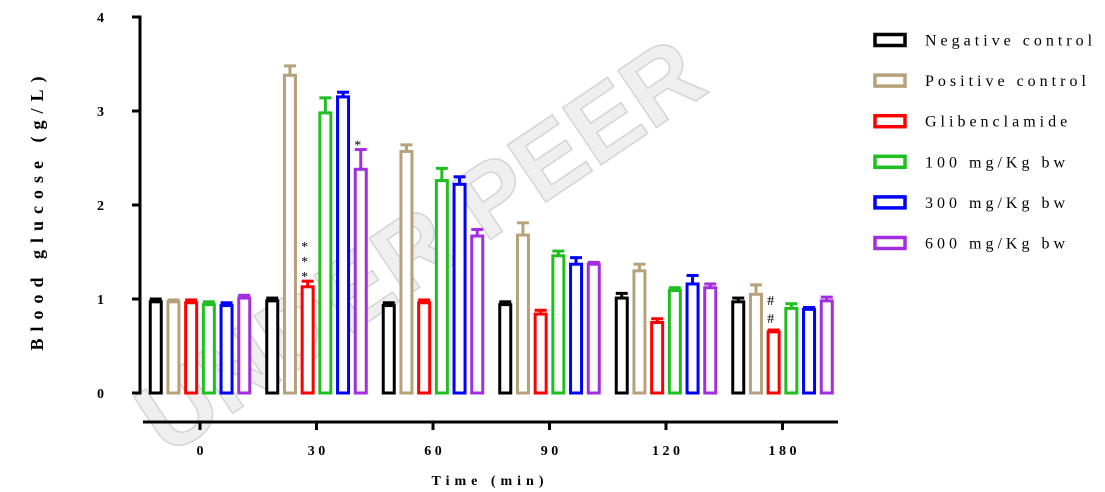 This screenshot has height=492, width=1105. Describe the element at coordinates (621, 345) in the screenshot. I see `bar-negative-control-t120` at that location.